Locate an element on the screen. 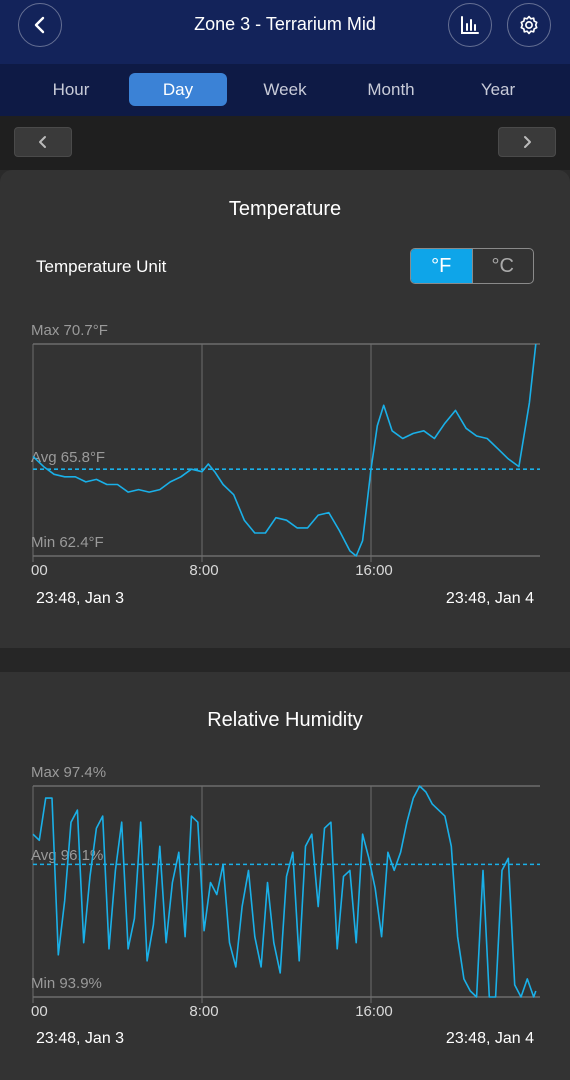  next-period-button is located at coordinates (527, 142).